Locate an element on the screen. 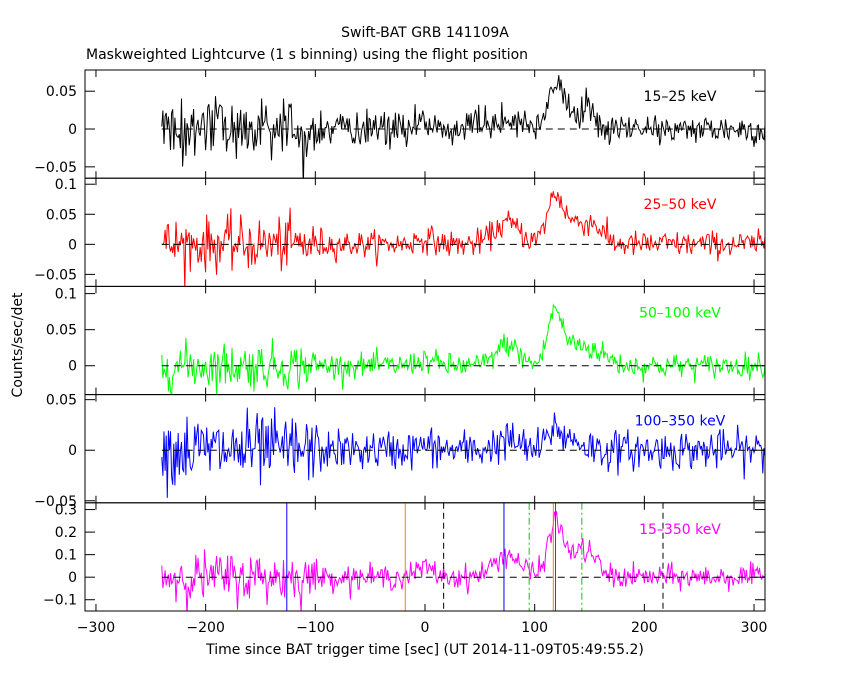 This screenshot has height=680, width=850. y-tick-label-0-1: 0 is located at coordinates (72, 130).